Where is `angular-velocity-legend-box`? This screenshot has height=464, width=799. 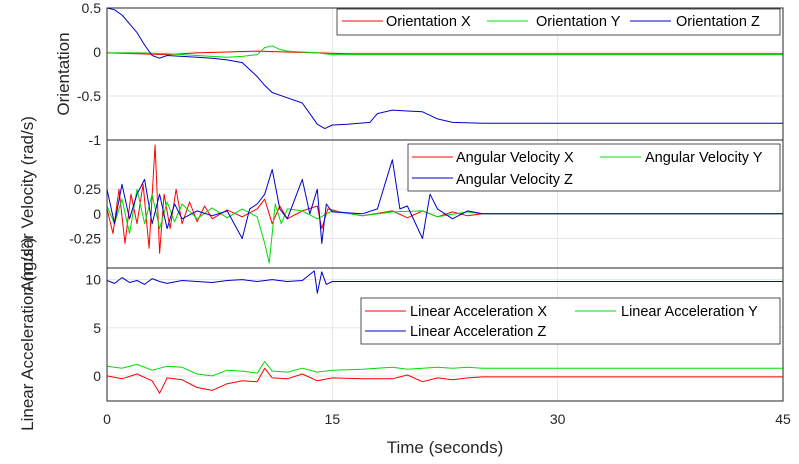 angular-velocity-legend-box is located at coordinates (594, 167).